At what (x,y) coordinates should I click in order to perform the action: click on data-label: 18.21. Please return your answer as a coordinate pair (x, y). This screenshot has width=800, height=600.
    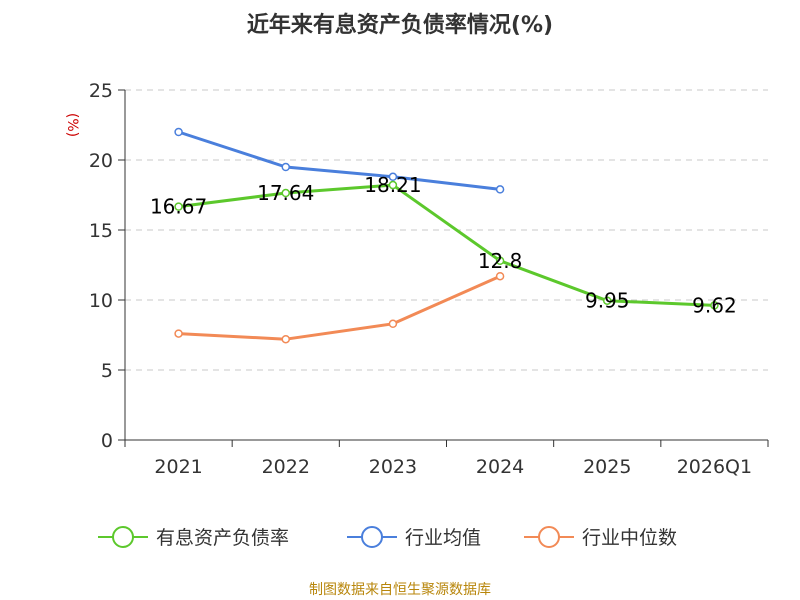
    Looking at the image, I should click on (392, 185).